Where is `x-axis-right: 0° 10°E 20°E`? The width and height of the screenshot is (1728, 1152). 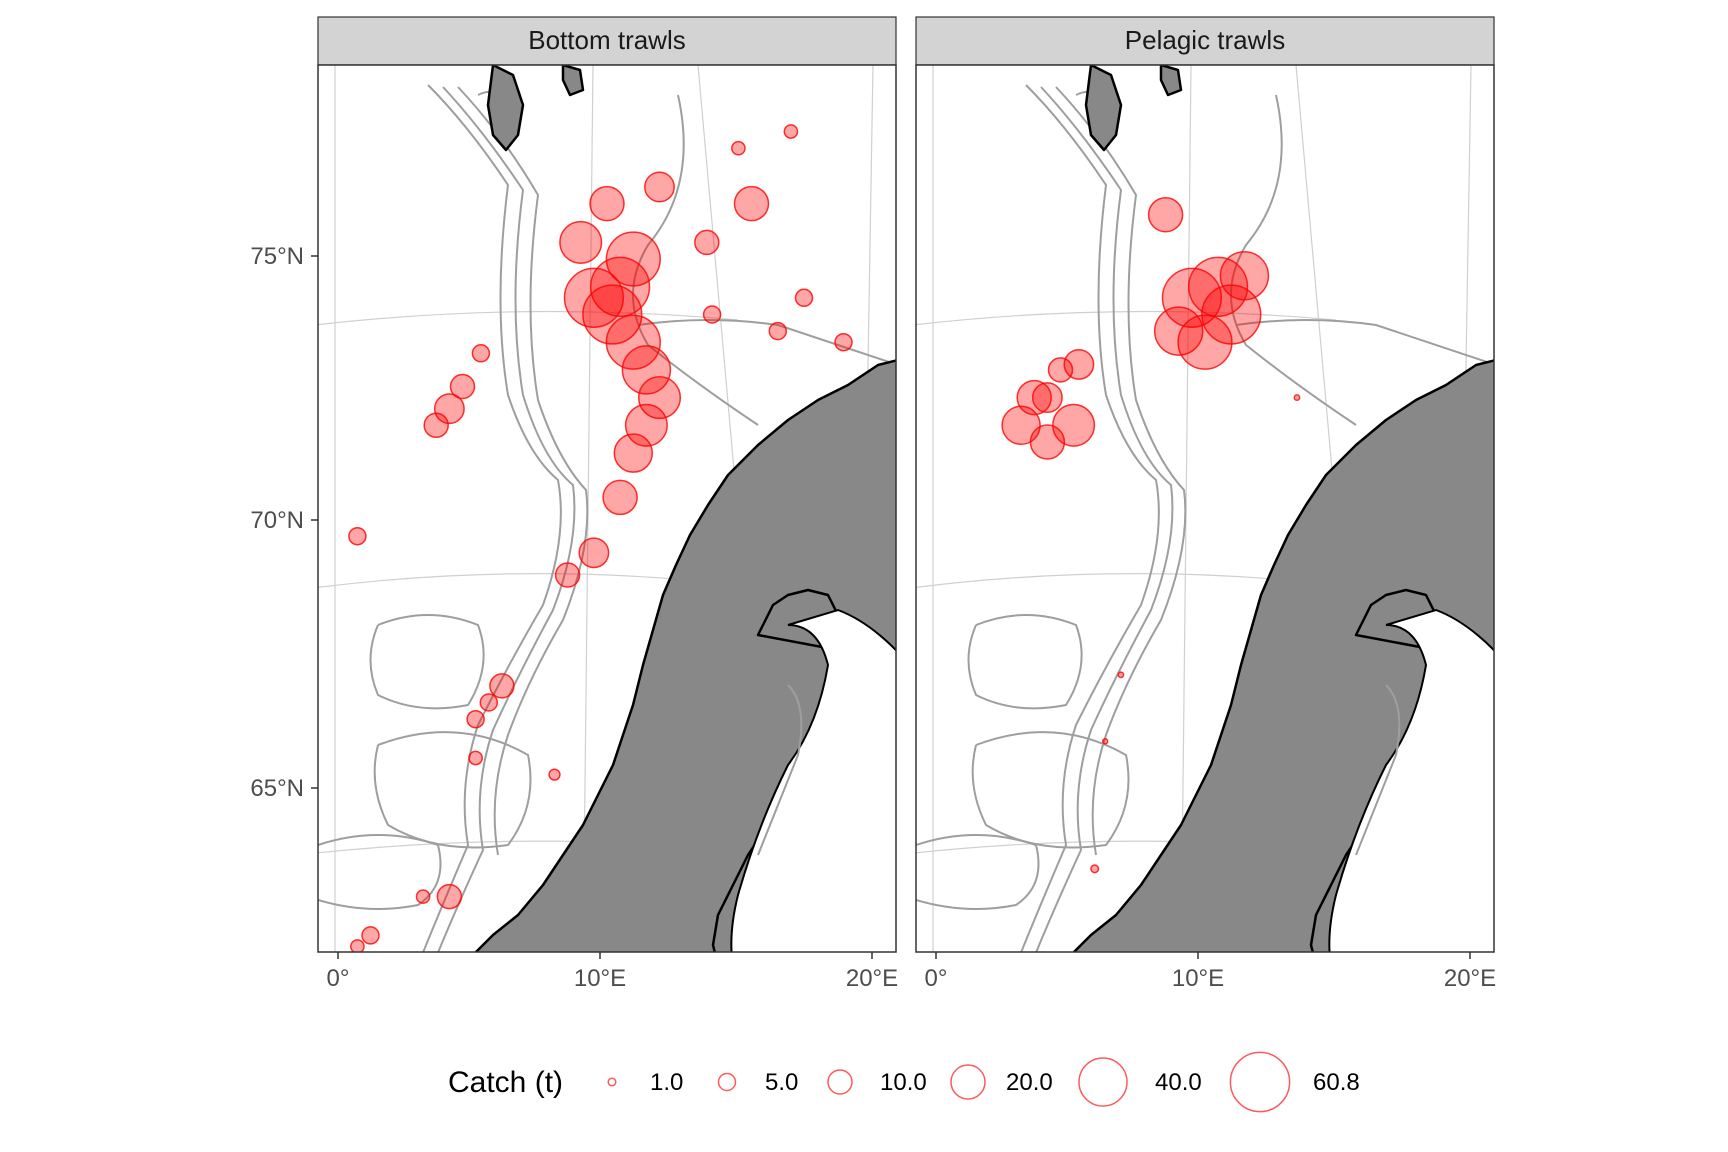
x-axis-right: 0° 10°E 20°E is located at coordinates (1210, 972).